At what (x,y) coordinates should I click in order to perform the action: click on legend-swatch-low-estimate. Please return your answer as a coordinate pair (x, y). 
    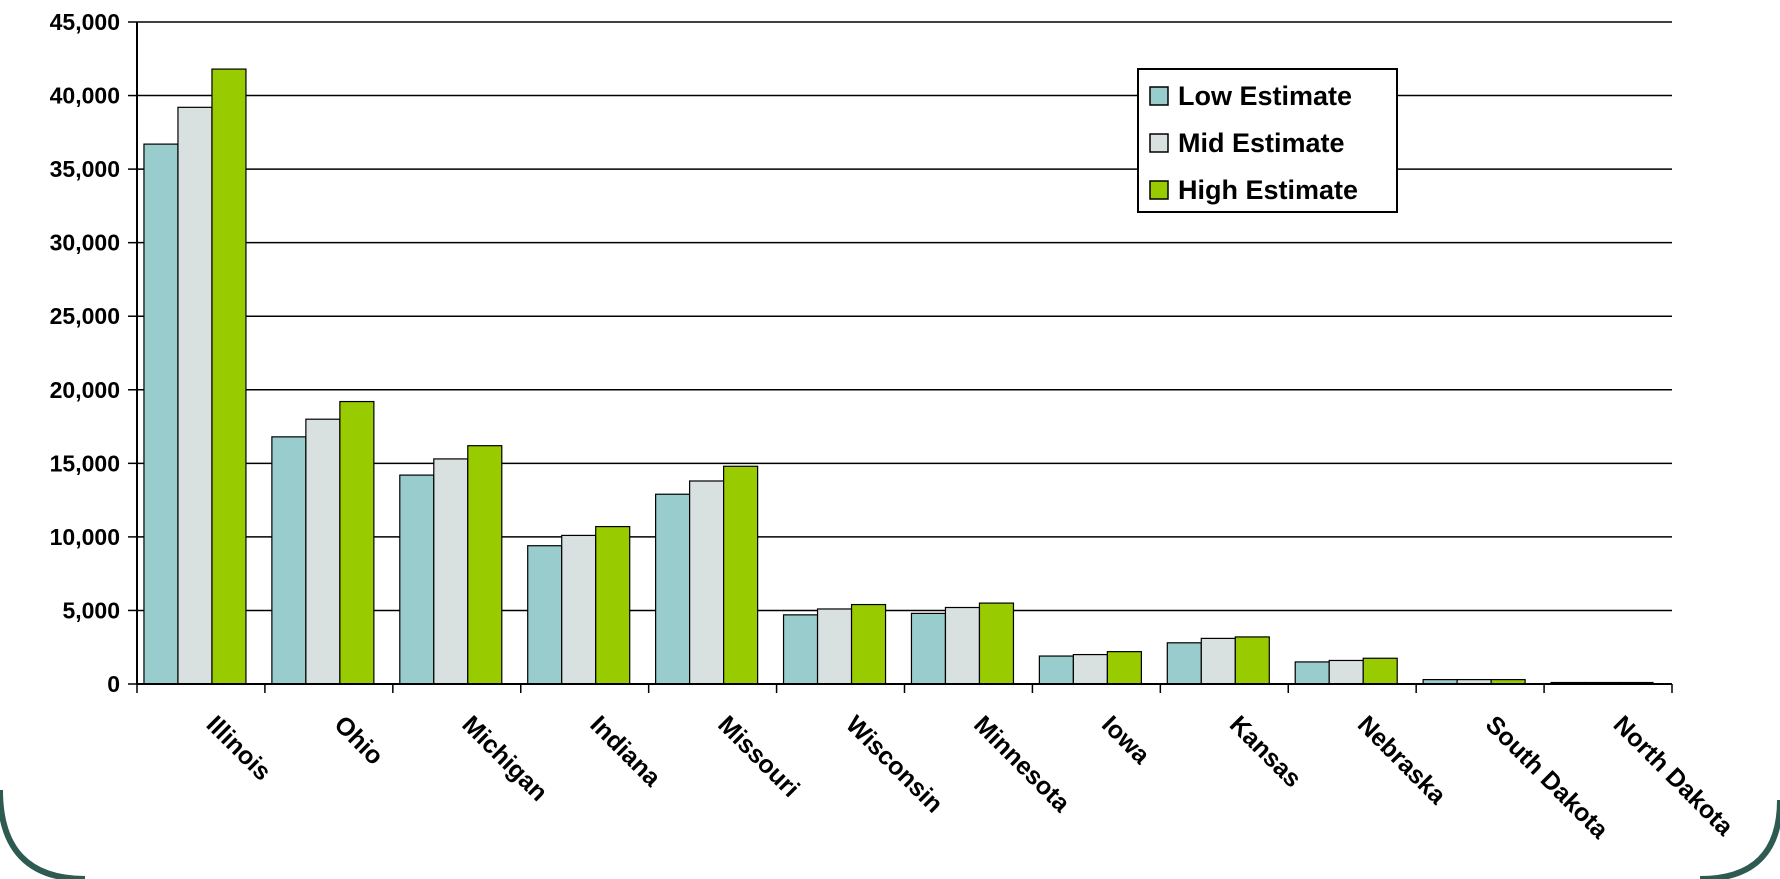
    Looking at the image, I should click on (1159, 96).